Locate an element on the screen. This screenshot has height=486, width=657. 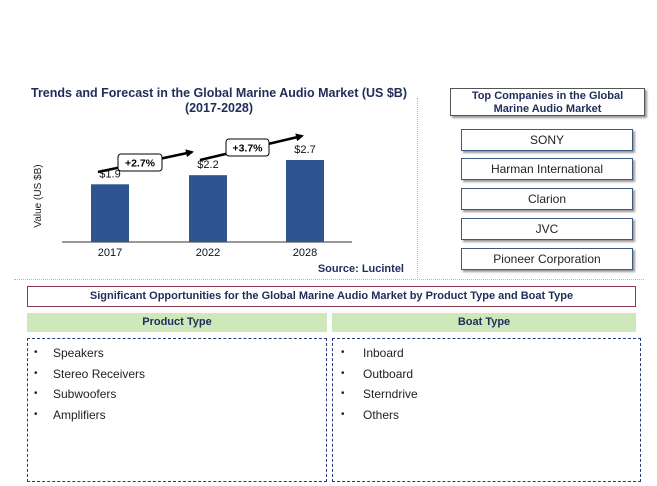
bar-2017 is located at coordinates (110, 213).